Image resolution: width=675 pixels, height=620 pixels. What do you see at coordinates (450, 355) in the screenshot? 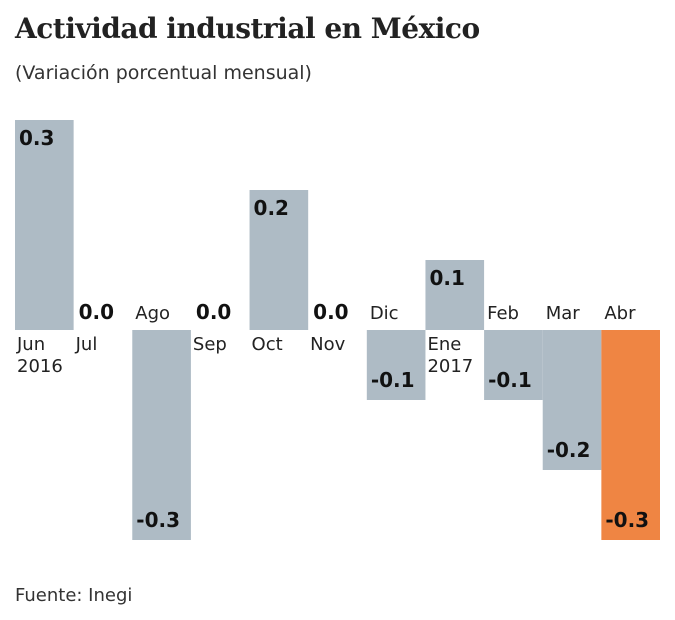
I see `x-tick-label: Ene 2017` at bounding box center [450, 355].